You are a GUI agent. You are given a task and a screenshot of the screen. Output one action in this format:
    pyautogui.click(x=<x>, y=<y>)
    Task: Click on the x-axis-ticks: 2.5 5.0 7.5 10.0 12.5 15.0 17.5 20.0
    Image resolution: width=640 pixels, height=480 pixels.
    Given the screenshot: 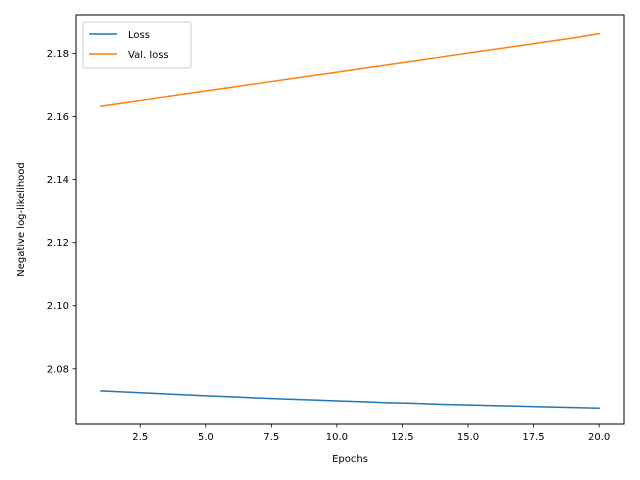 What is the action you would take?
    pyautogui.click(x=371, y=433)
    